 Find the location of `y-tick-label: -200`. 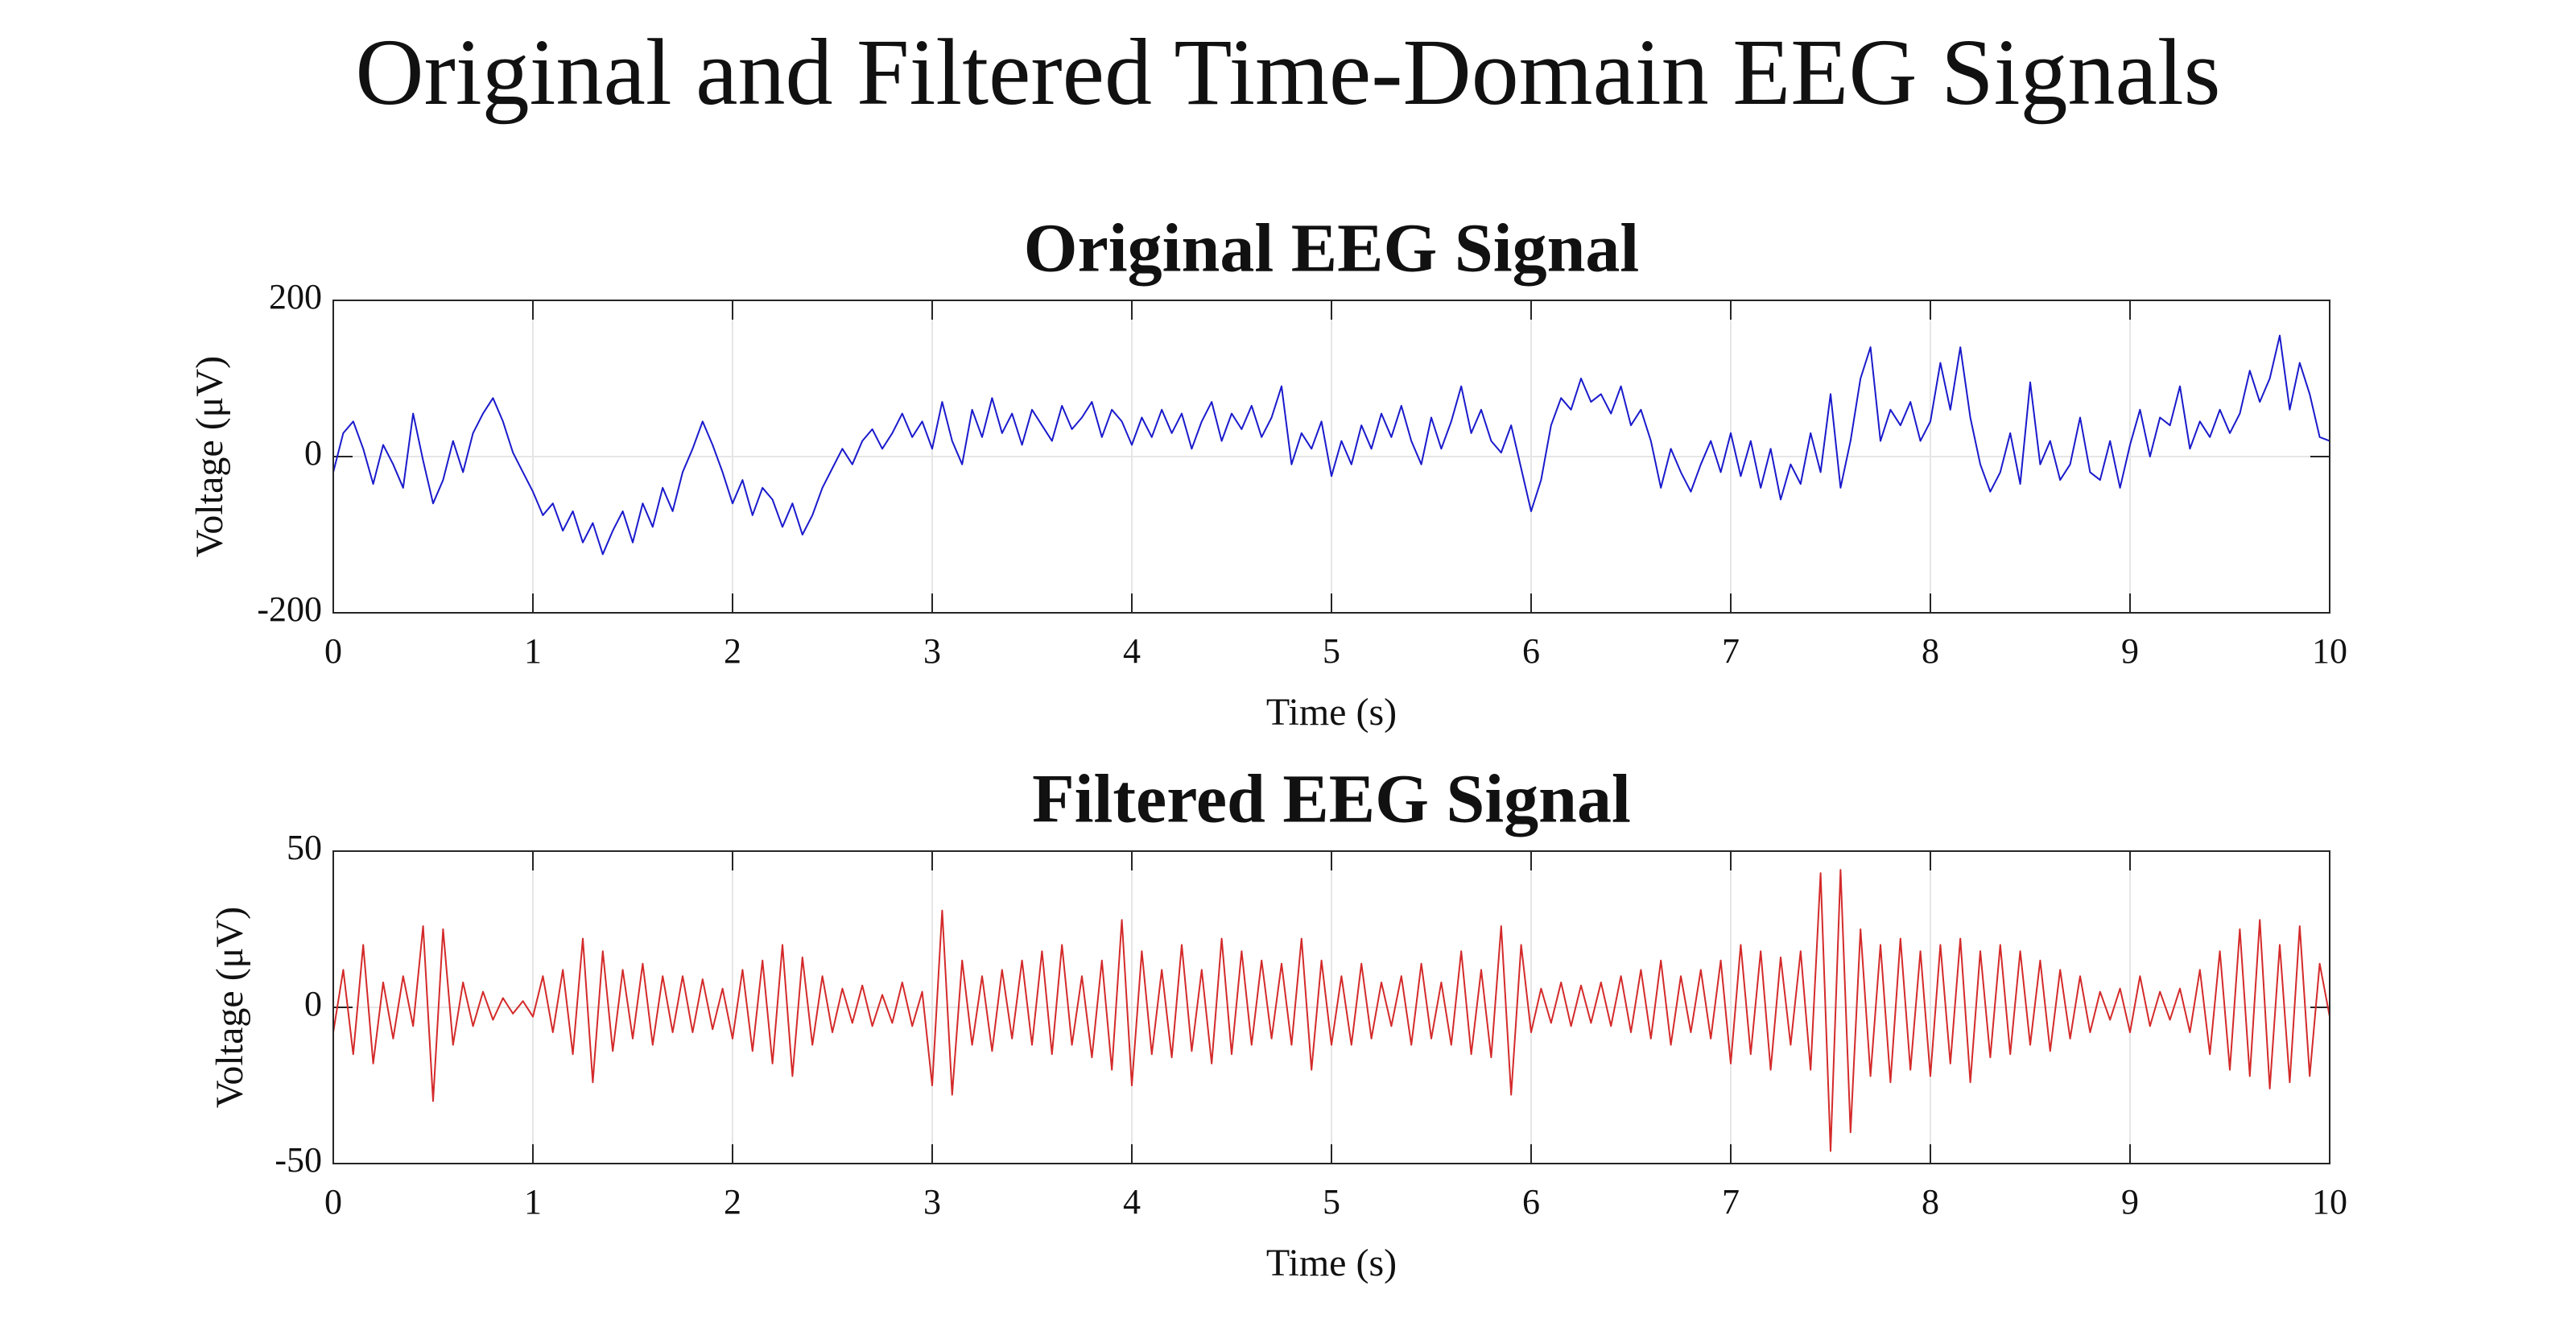

y-tick-label: -200 is located at coordinates (289, 609).